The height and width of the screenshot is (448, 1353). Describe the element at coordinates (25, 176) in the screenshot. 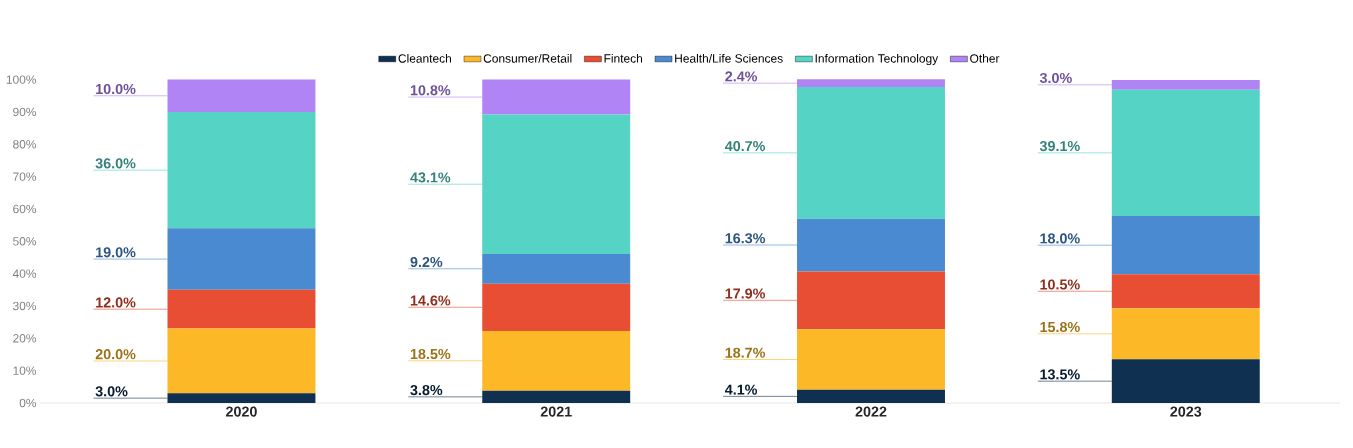

I see `y-tick-label: 70%` at that location.